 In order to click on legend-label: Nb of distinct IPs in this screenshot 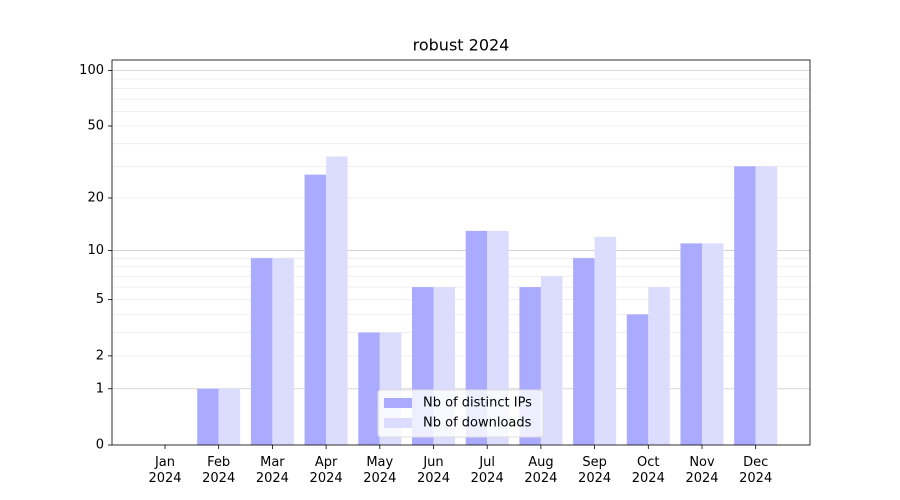, I will do `click(477, 403)`.